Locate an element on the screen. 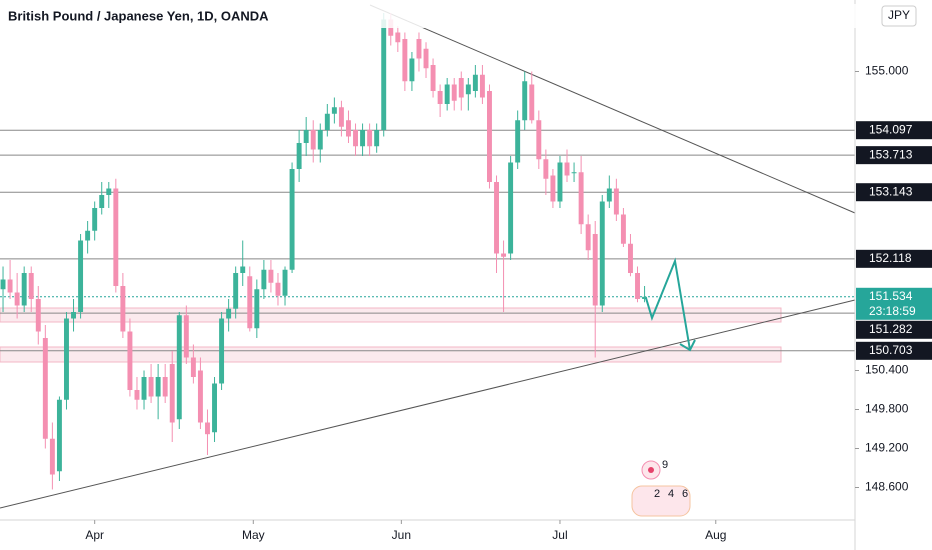 This screenshot has width=932, height=550. arrow-head is located at coordinates (687, 345).